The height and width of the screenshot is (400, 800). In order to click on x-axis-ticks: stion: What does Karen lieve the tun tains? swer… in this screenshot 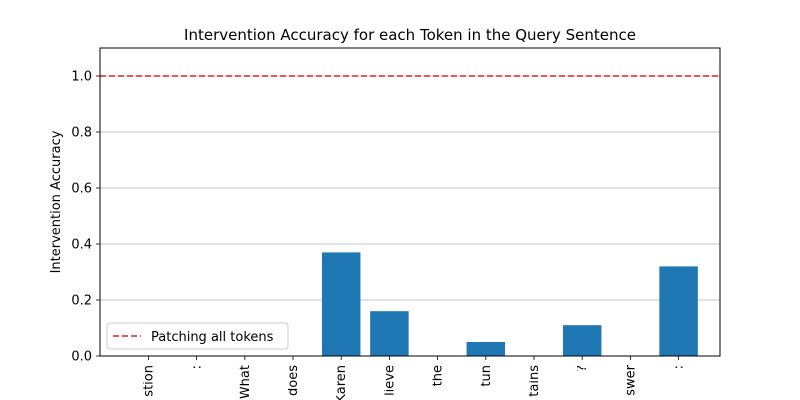, I will do `click(414, 378)`.